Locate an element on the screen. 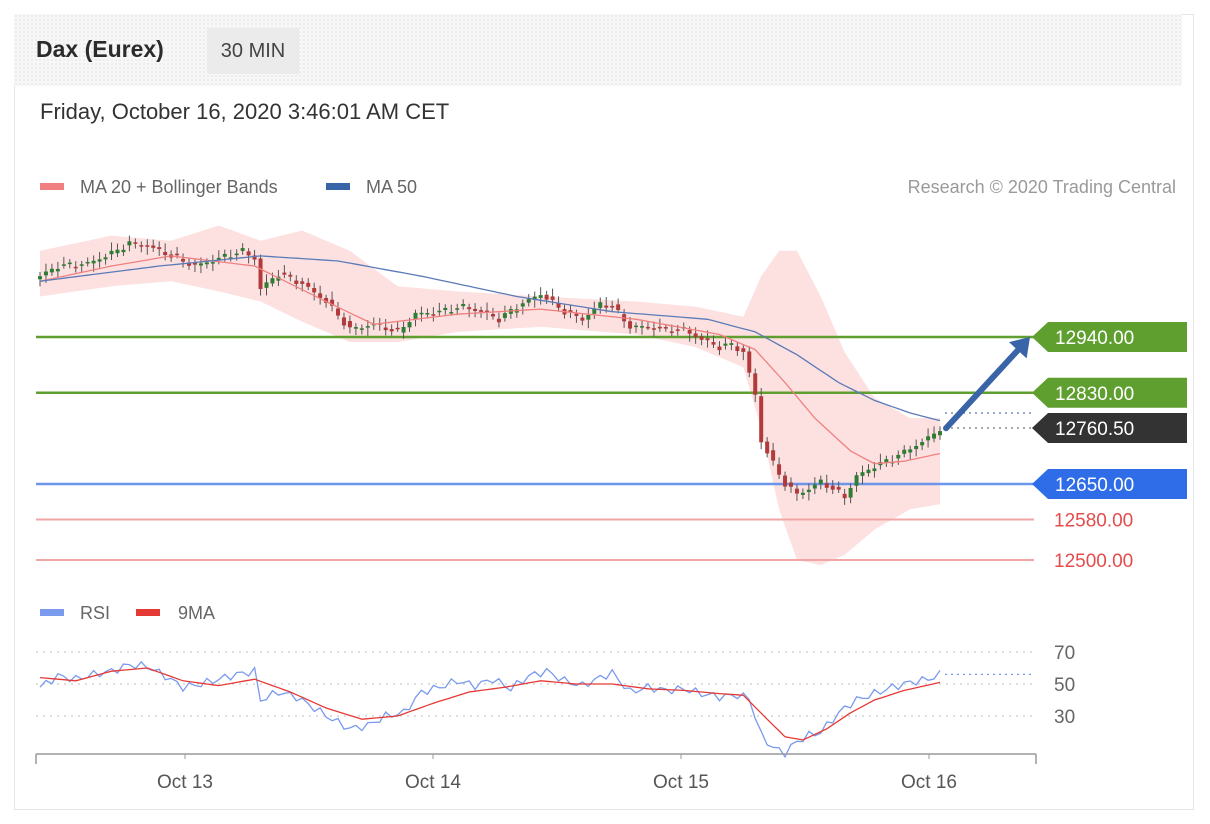 The width and height of the screenshot is (1210, 824). level-label-12940.00: 12940.00 is located at coordinates (1094, 338).